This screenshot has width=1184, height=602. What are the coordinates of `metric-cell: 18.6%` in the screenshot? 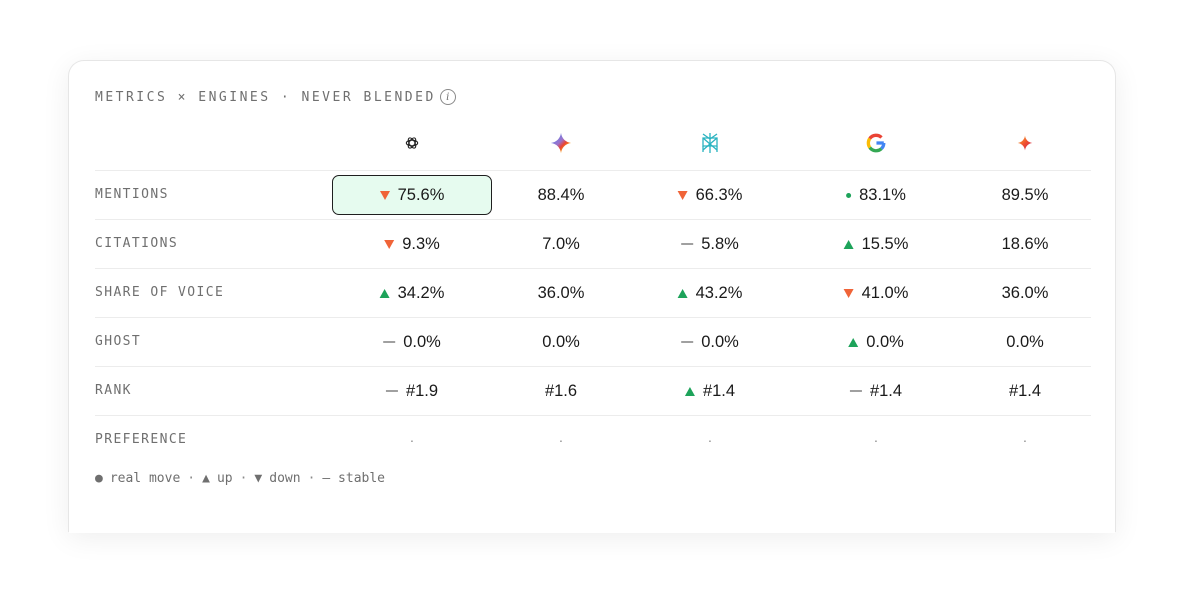 It's located at (1025, 244).